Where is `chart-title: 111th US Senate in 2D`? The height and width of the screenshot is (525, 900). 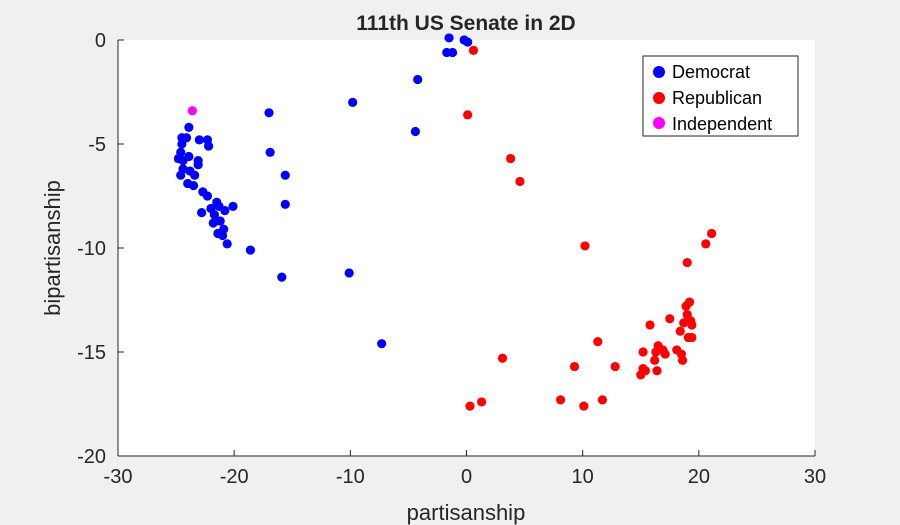 chart-title: 111th US Senate in 2D is located at coordinates (465, 23).